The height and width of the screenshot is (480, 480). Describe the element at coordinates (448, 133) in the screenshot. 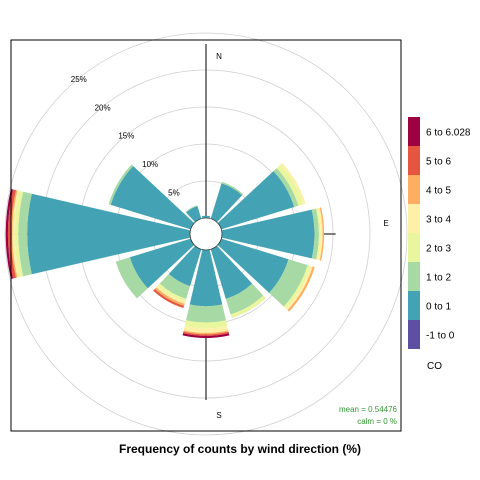

I see `legend-label-0: 6 to 6.028` at that location.